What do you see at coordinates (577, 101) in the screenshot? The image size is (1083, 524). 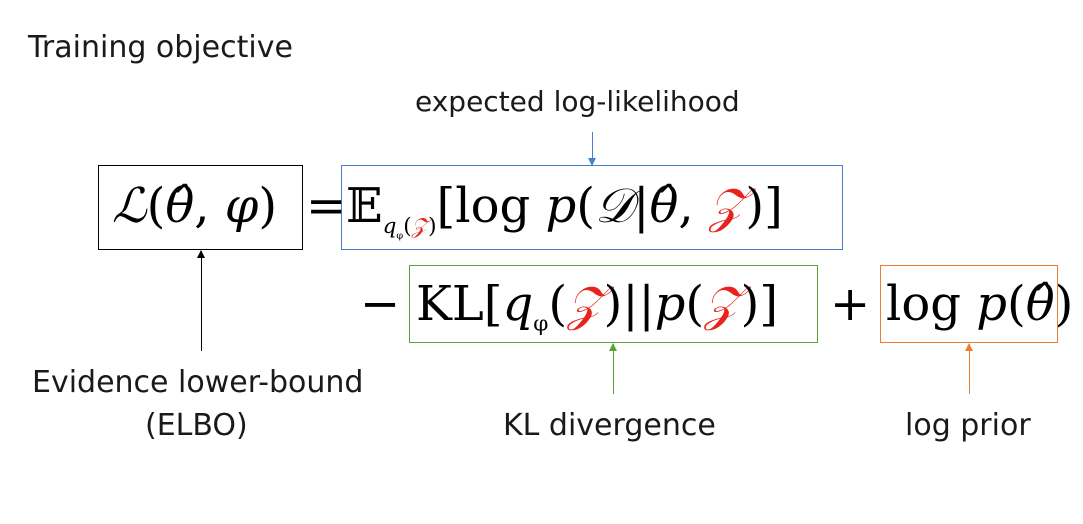 I see `expected-loglik-label: expected log-likelihood` at bounding box center [577, 101].